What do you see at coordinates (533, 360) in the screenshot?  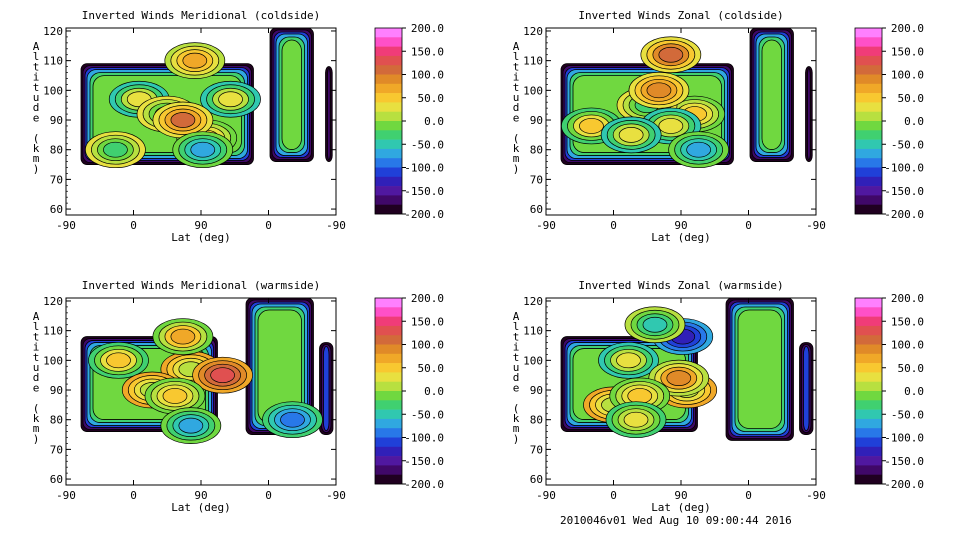 I see `y-tick-label: 100` at bounding box center [533, 360].